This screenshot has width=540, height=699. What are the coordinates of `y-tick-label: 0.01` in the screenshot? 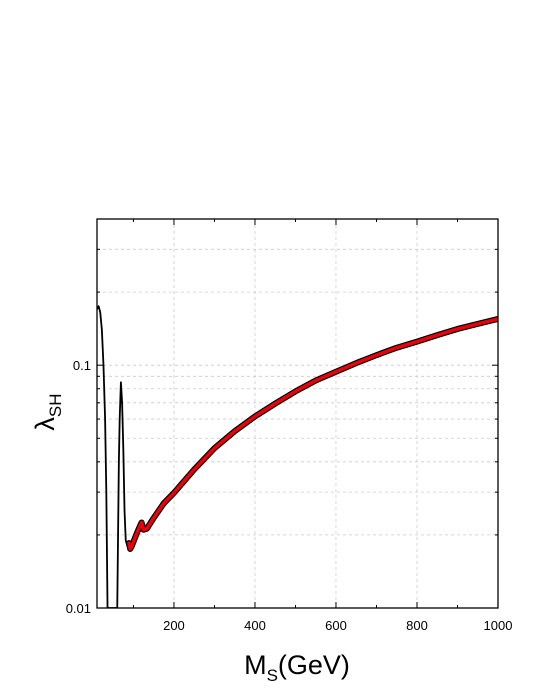 It's located at (78, 608).